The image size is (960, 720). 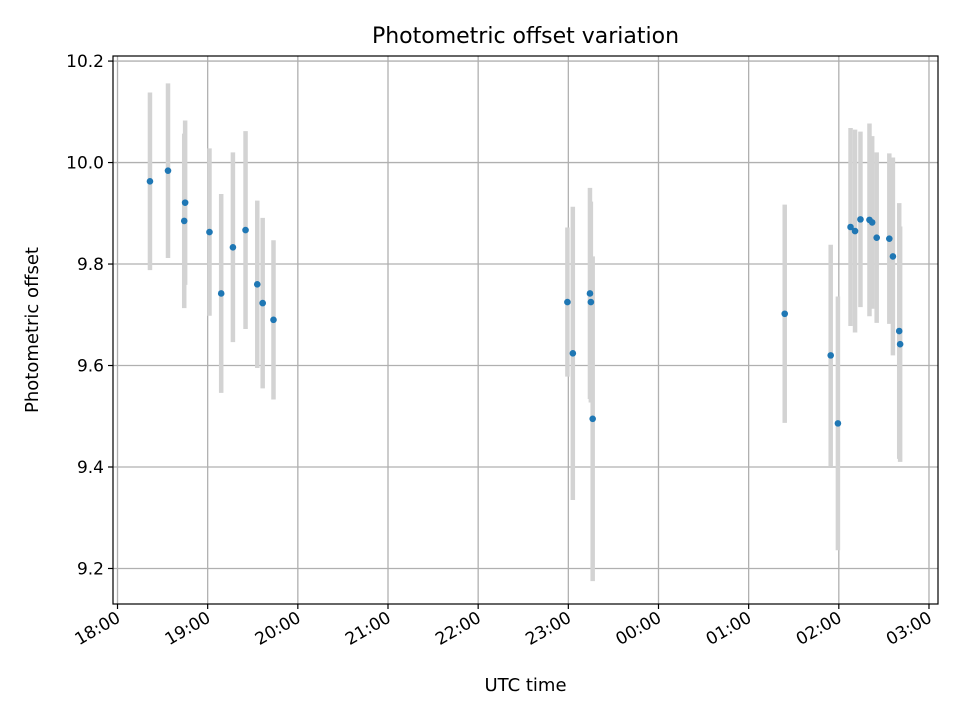 What do you see at coordinates (90, 265) in the screenshot?
I see `y-tick-label: 9.8` at bounding box center [90, 265].